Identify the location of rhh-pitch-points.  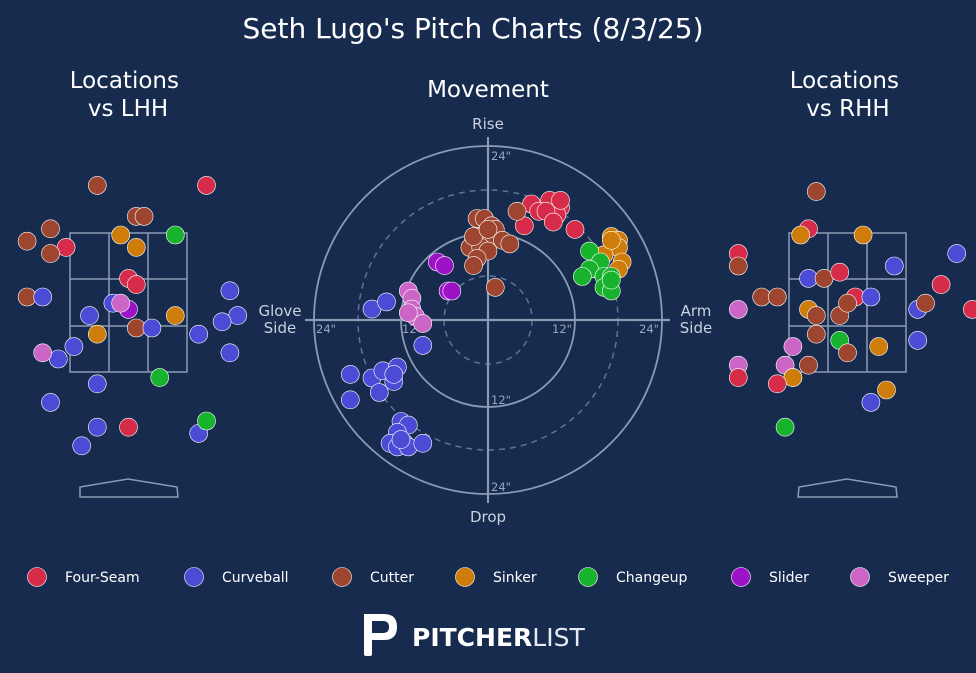
(852, 309).